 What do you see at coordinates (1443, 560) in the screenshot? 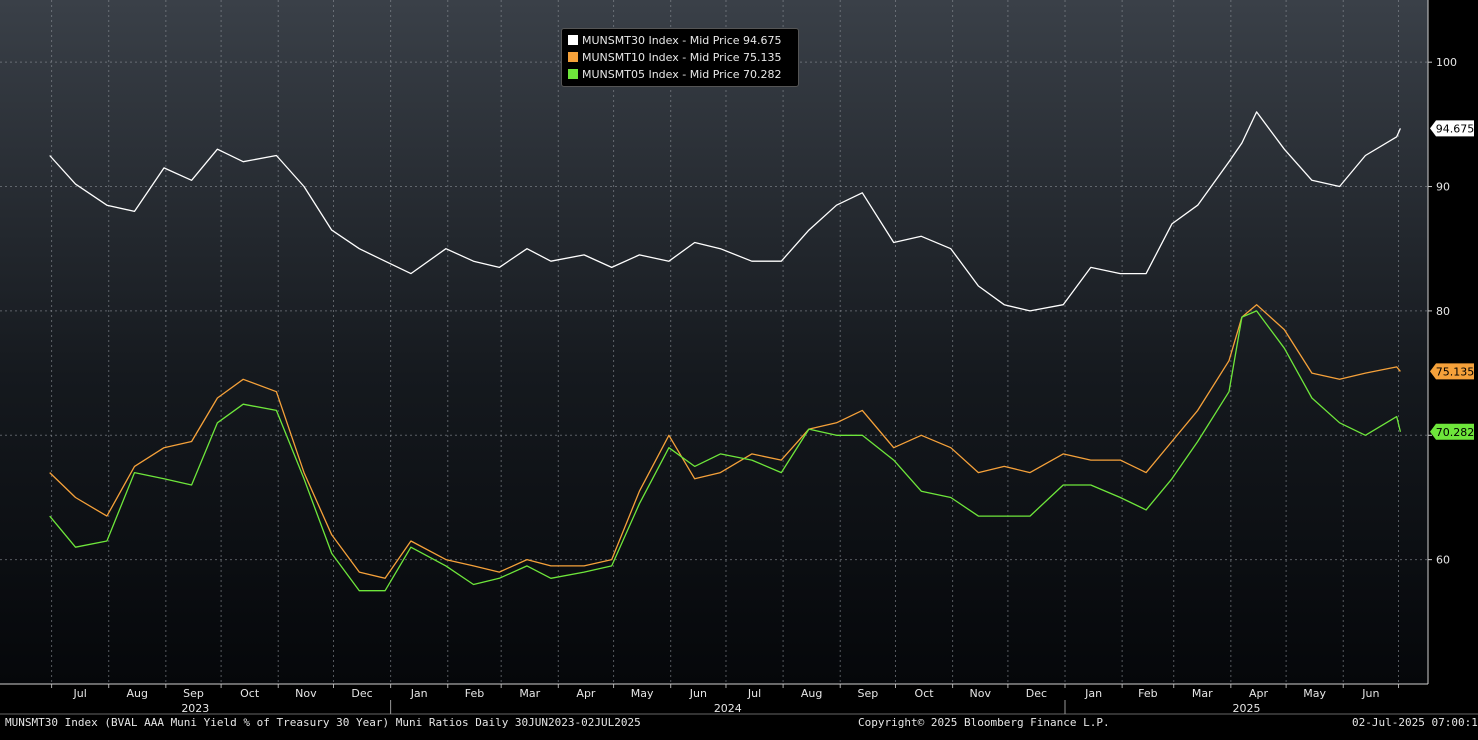
I see `y-tick-label: 60` at bounding box center [1443, 560].